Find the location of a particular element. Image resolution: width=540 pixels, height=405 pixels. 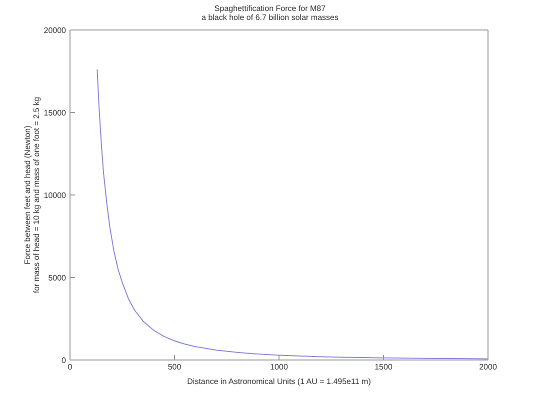

x-tick-label: 500 is located at coordinates (175, 367).